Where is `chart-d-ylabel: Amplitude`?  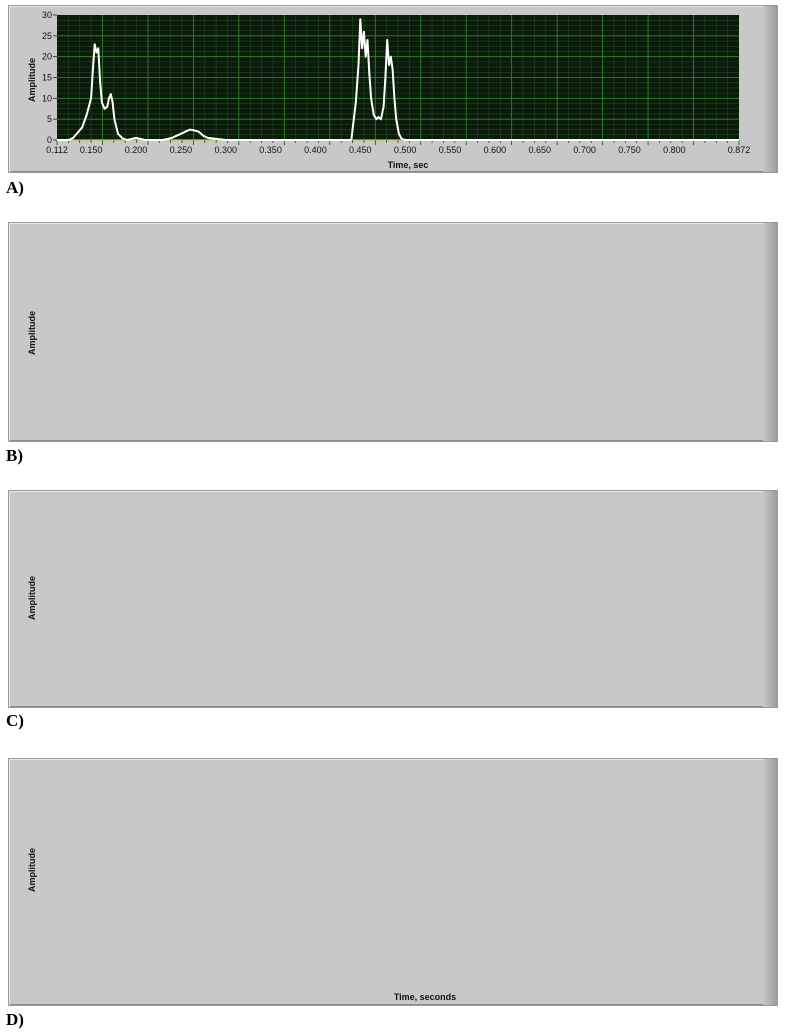
chart-d-ylabel: Amplitude is located at coordinates (32, 870).